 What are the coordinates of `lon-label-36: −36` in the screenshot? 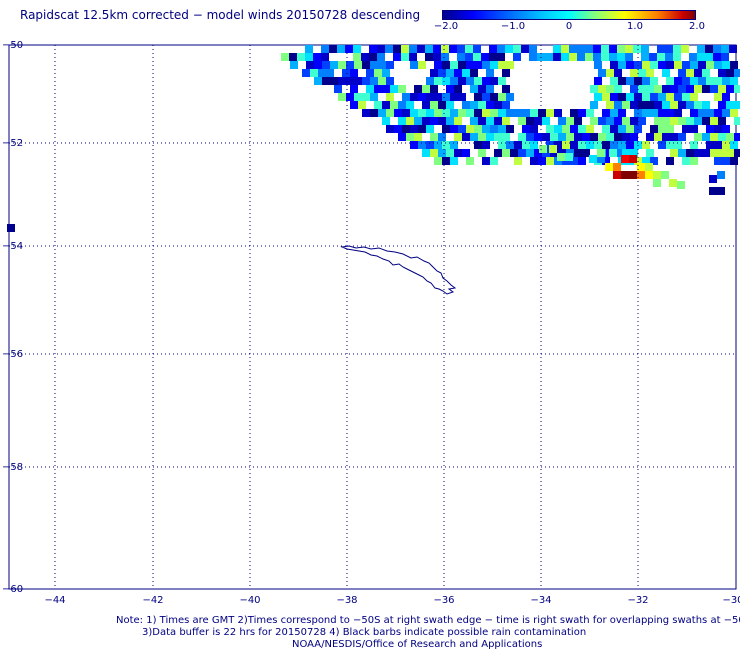 It's located at (443, 600).